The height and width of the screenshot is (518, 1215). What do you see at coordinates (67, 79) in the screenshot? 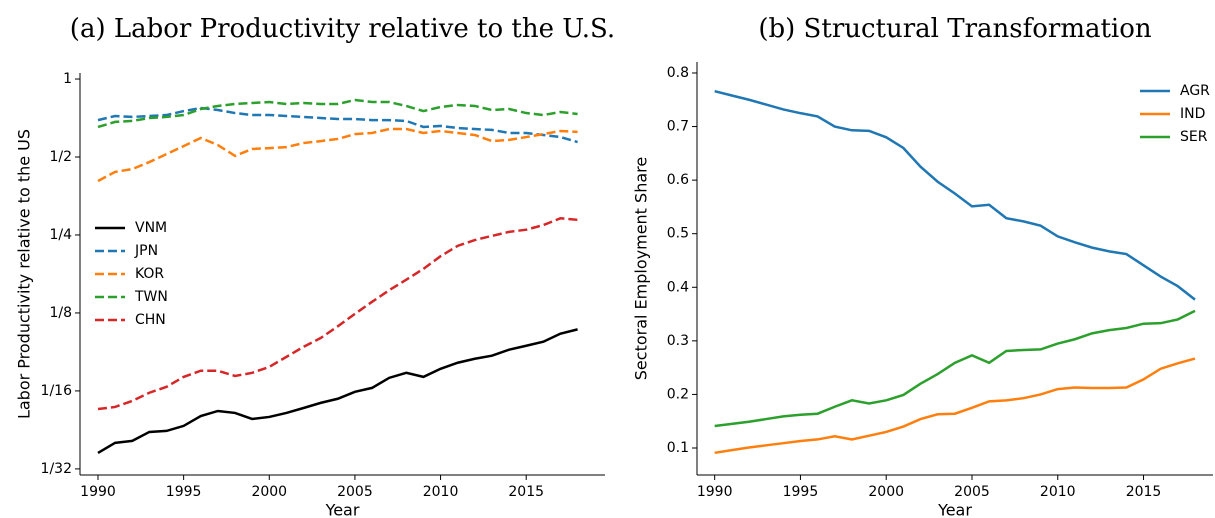
I see `y-tick-label: 1` at bounding box center [67, 79].